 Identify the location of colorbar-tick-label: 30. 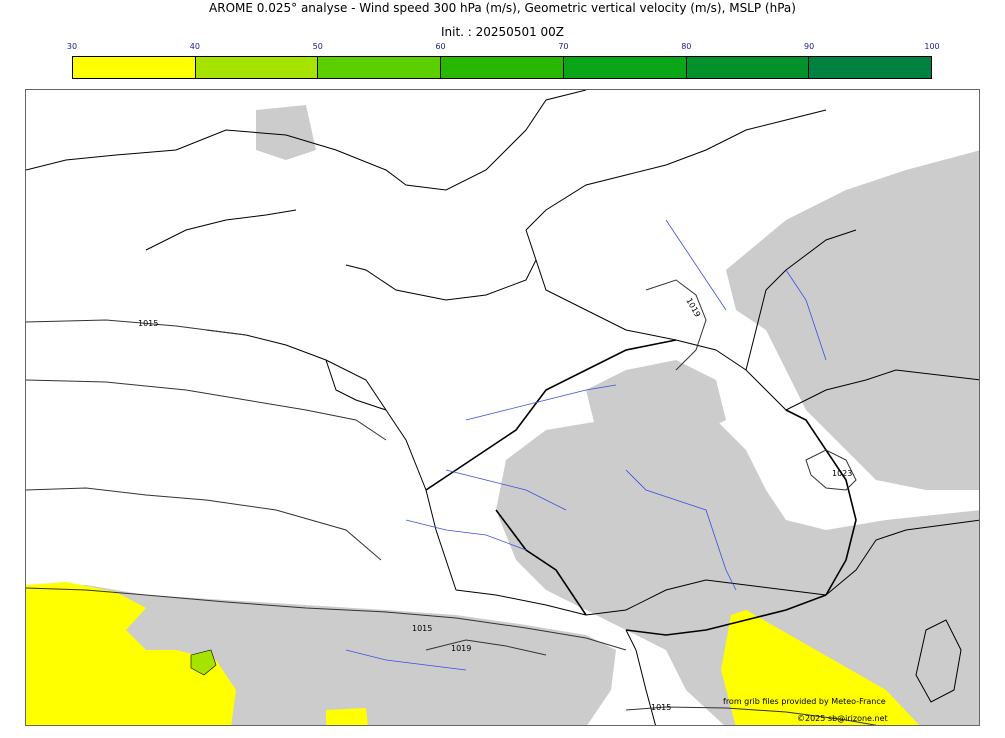
(72, 46).